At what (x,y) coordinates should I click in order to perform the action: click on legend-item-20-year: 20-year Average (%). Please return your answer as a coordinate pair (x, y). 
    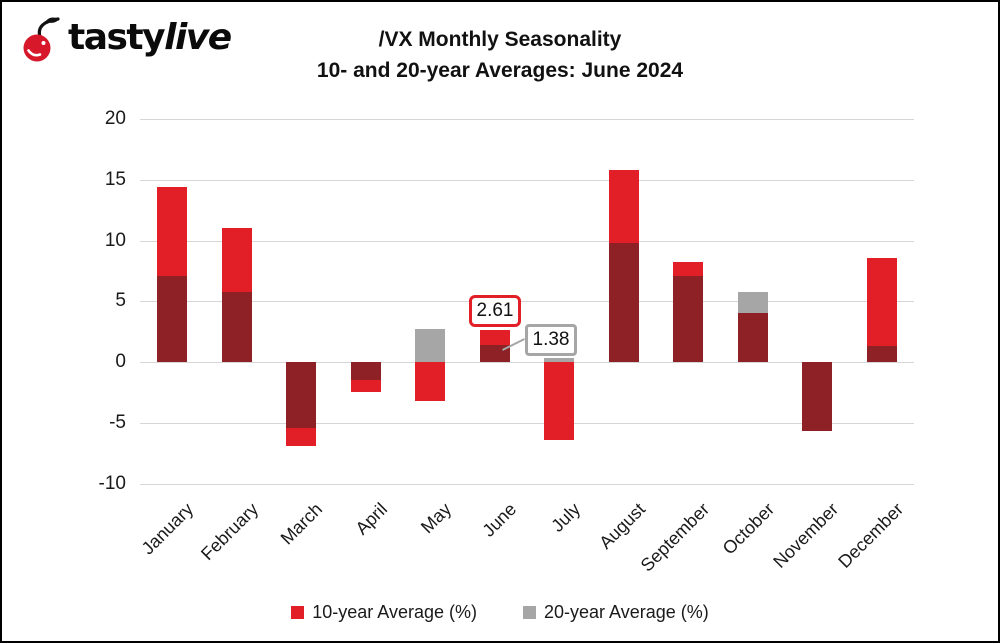
    Looking at the image, I should click on (616, 612).